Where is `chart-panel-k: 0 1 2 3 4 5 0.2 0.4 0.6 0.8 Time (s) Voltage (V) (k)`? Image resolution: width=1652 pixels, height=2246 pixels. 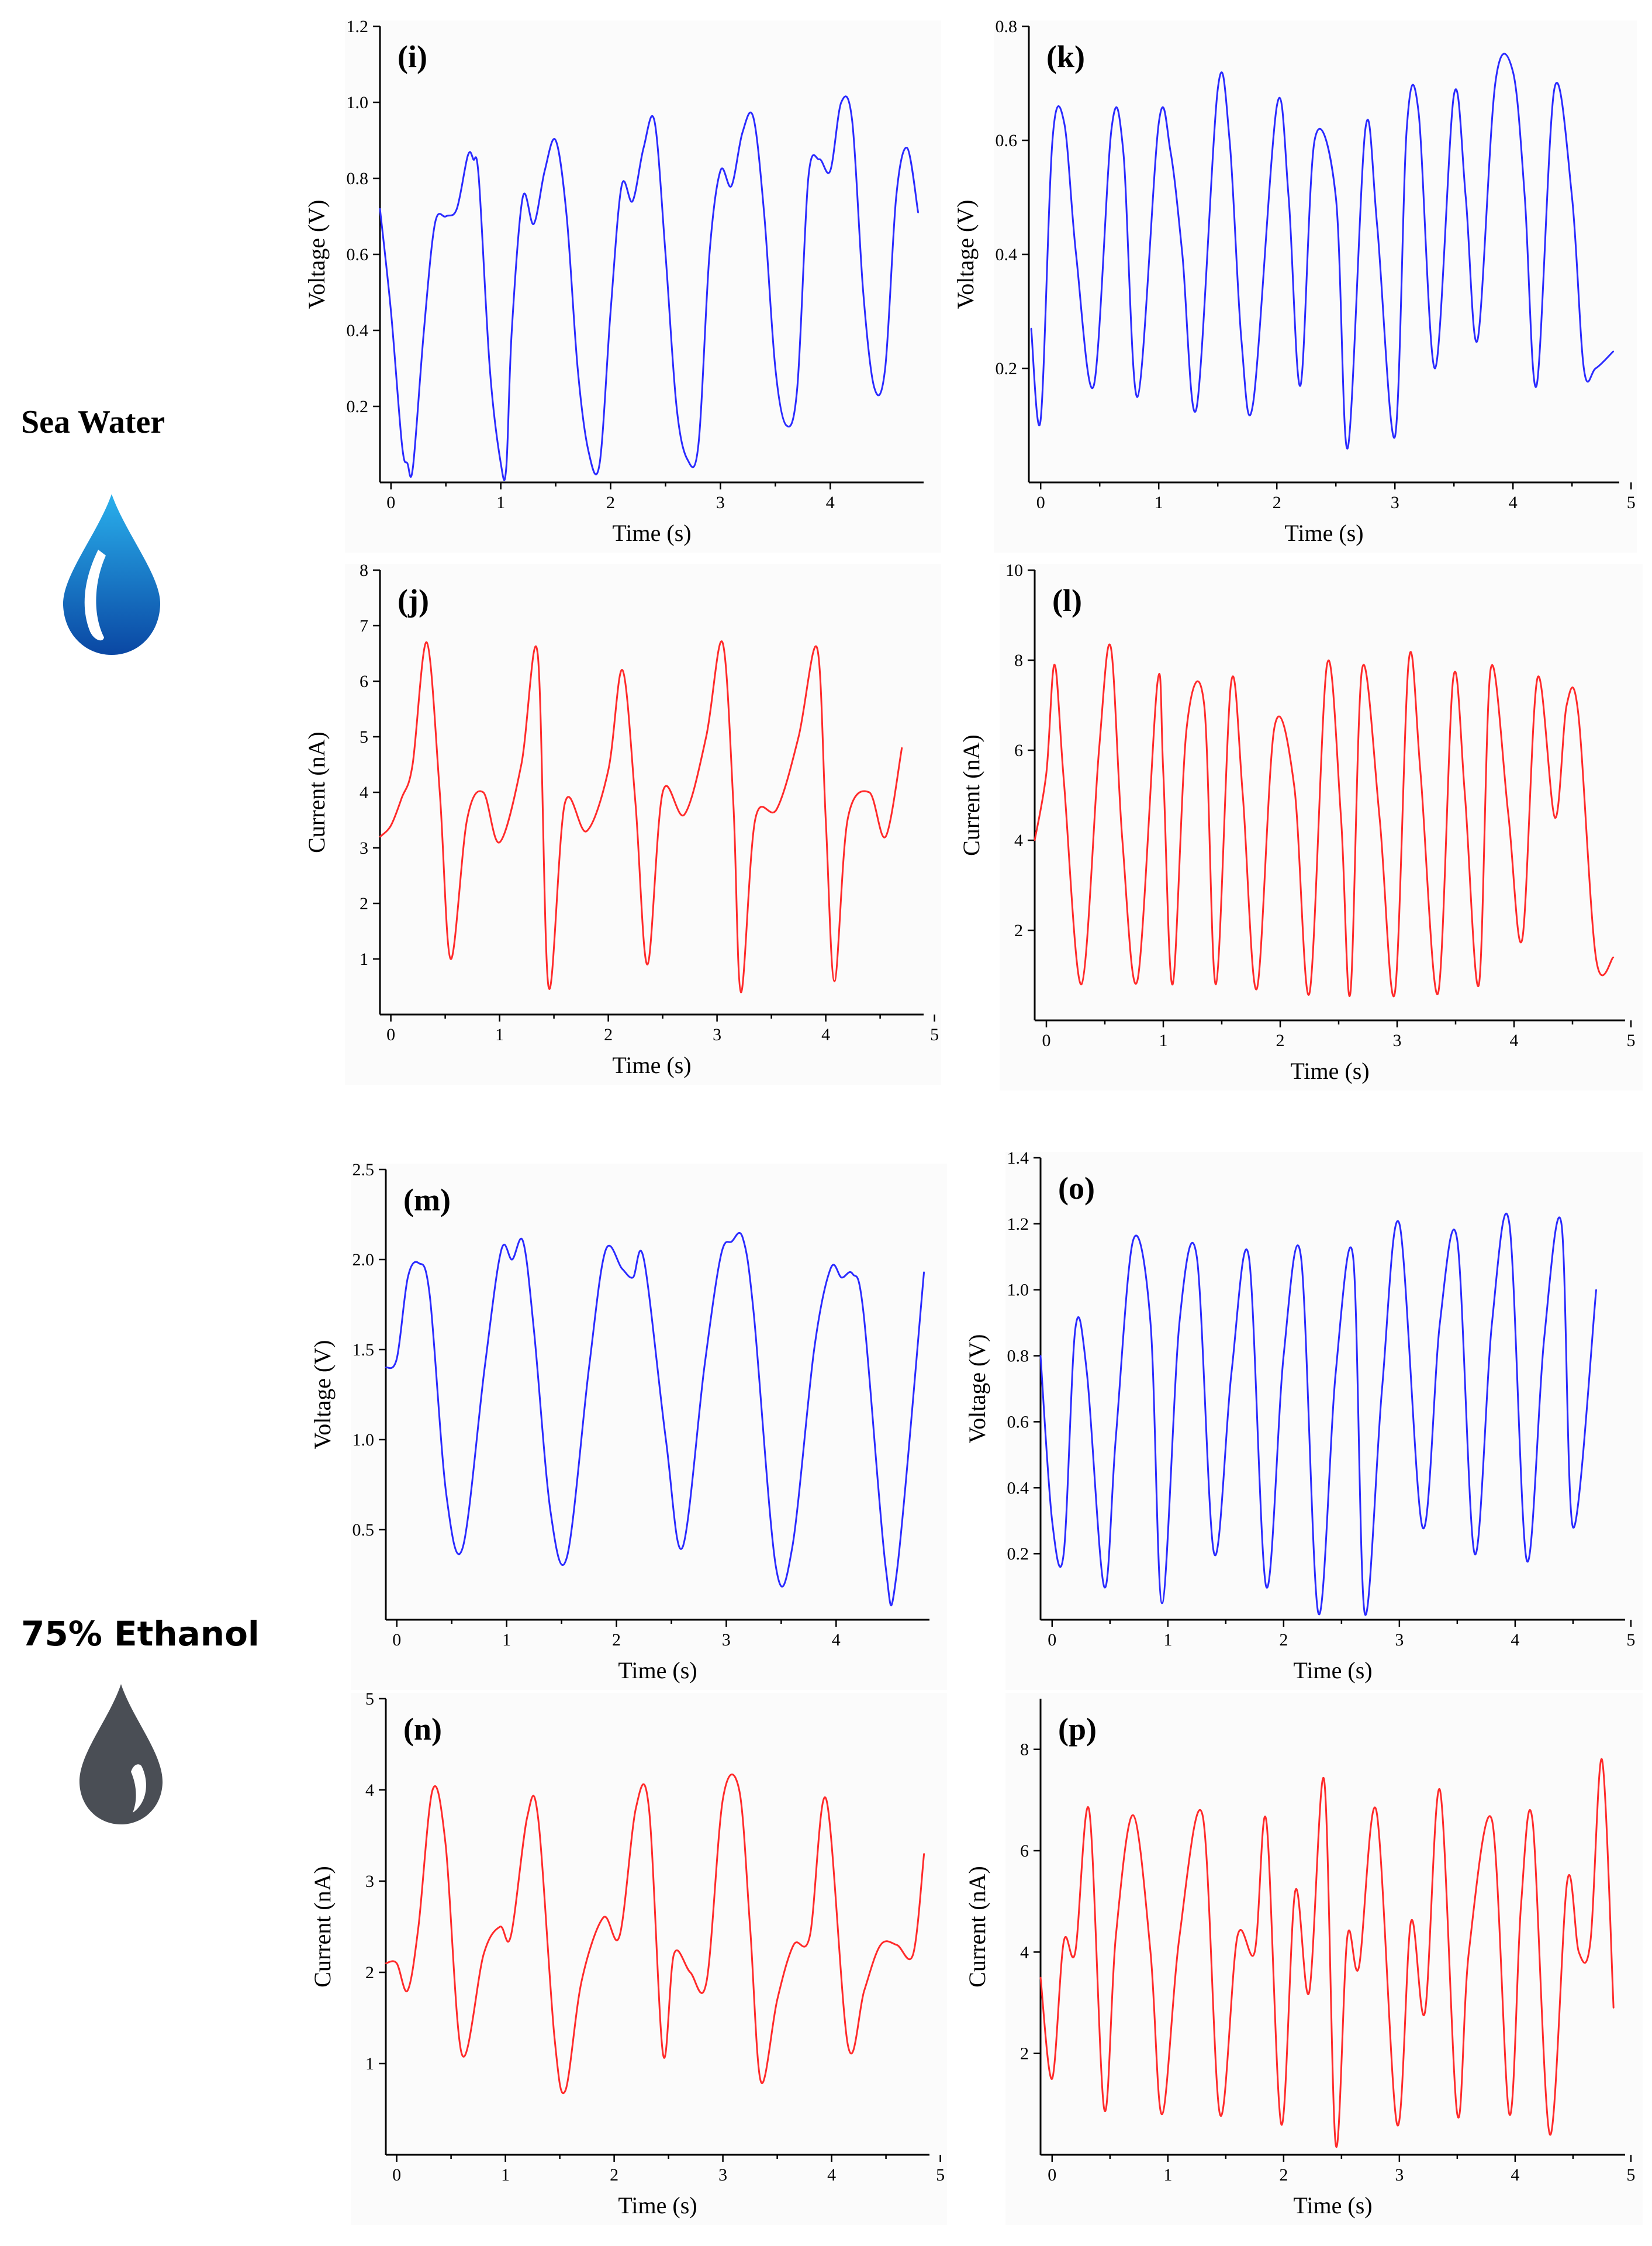 chart-panel-k: 0 1 2 3 4 5 0.2 0.4 0.6 0.8 Time (s) Voltage (V) (k) is located at coordinates (1295, 285).